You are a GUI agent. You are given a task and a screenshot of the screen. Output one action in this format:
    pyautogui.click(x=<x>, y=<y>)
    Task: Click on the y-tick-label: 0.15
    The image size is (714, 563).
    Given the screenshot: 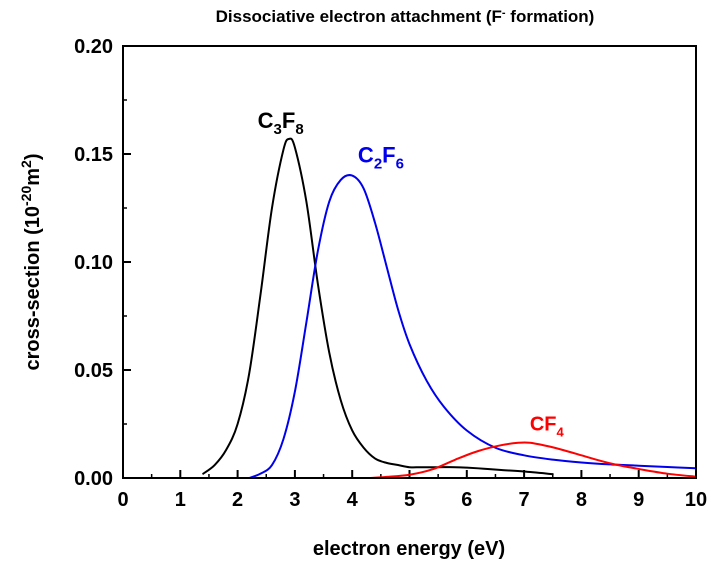 What is the action you would take?
    pyautogui.click(x=93, y=155)
    